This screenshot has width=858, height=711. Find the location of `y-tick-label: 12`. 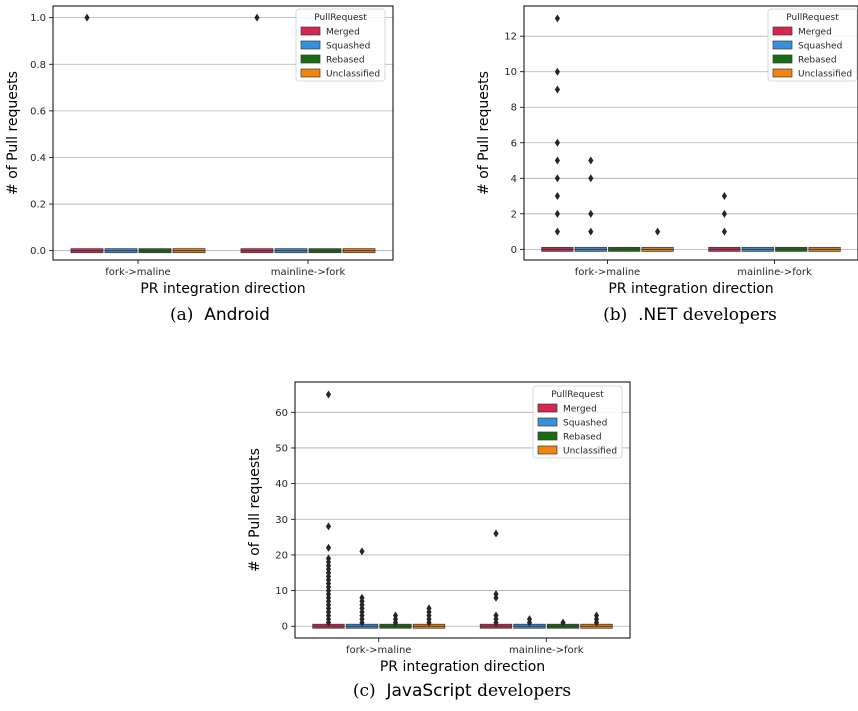

y-tick-label: 12 is located at coordinates (510, 37).